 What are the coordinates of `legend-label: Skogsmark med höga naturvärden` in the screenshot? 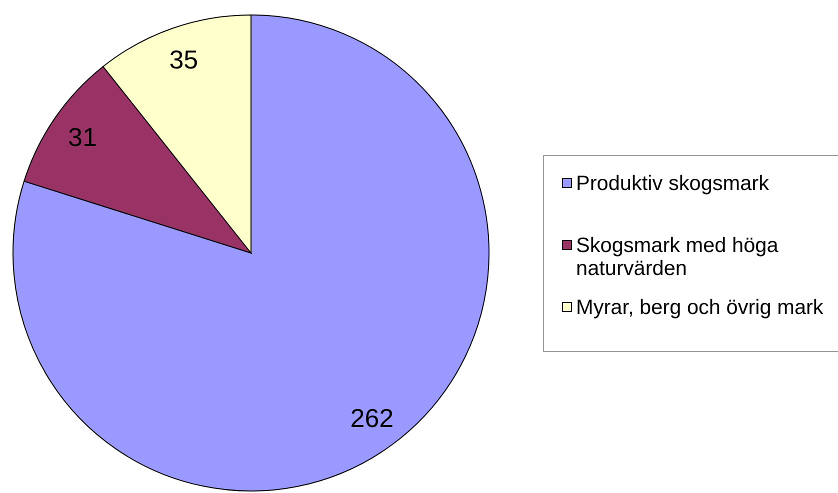 It's located at (678, 257).